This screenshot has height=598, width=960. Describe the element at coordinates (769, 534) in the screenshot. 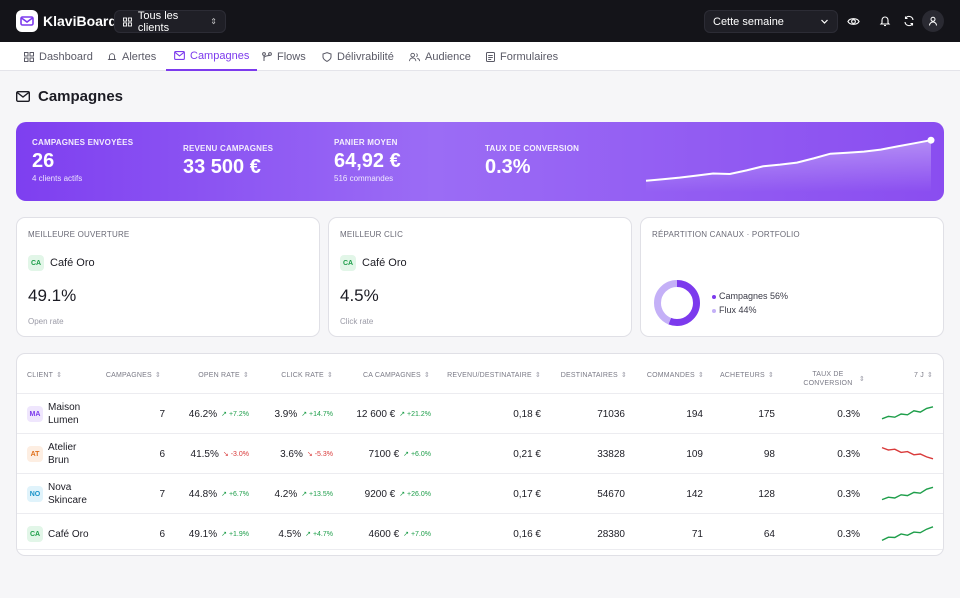

I see `cell-buyers: 64` at that location.